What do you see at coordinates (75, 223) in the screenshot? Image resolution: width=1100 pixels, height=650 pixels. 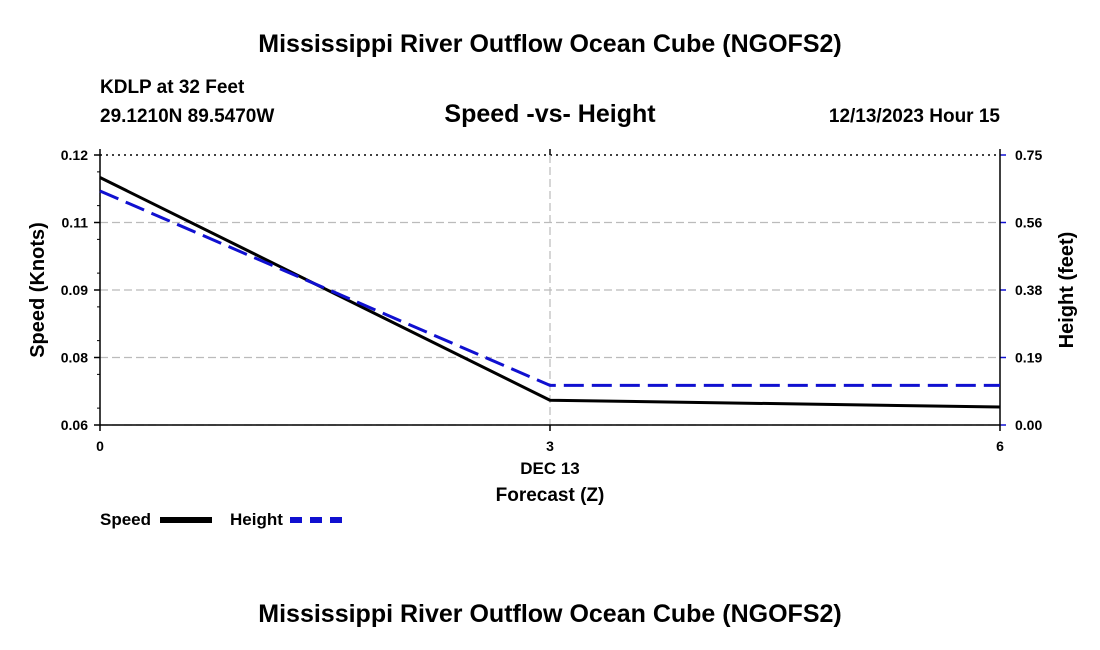 I see `y-tick-left-label: 0.11` at bounding box center [75, 223].